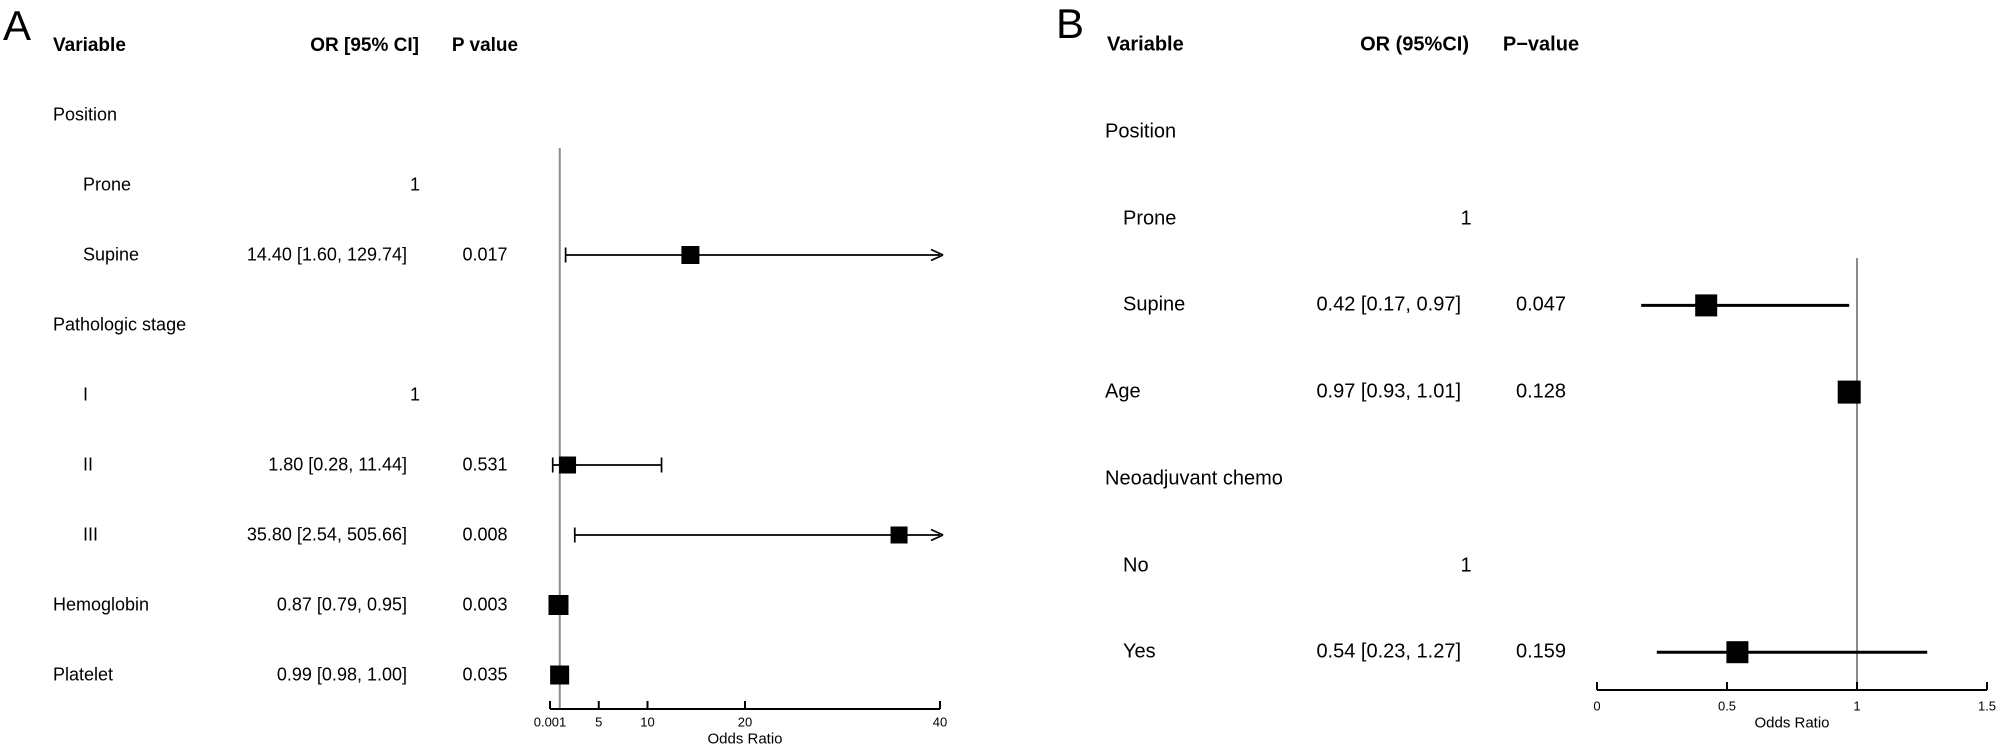  Describe the element at coordinates (1136, 565) in the screenshot. I see `row-label: No` at that location.